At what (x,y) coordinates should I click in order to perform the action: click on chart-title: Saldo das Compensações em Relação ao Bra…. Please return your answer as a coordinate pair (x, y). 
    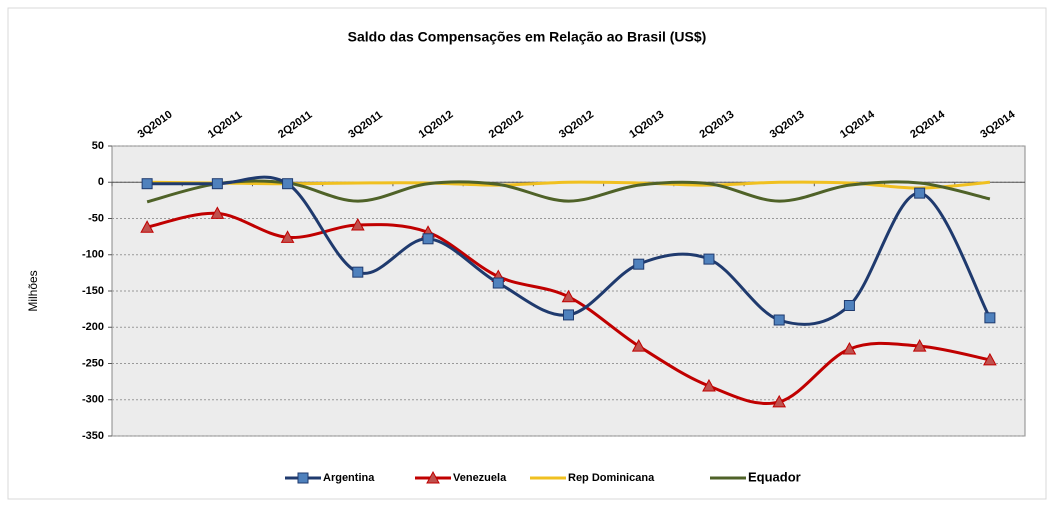
    Looking at the image, I should click on (527, 37).